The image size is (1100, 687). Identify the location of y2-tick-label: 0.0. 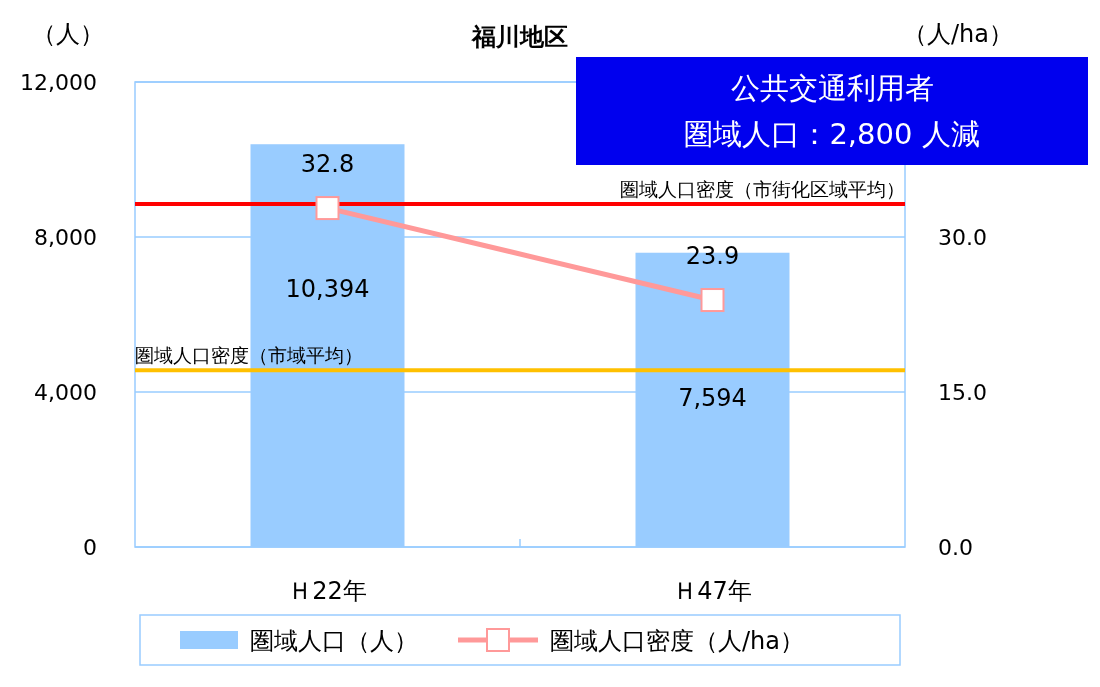
(955, 547).